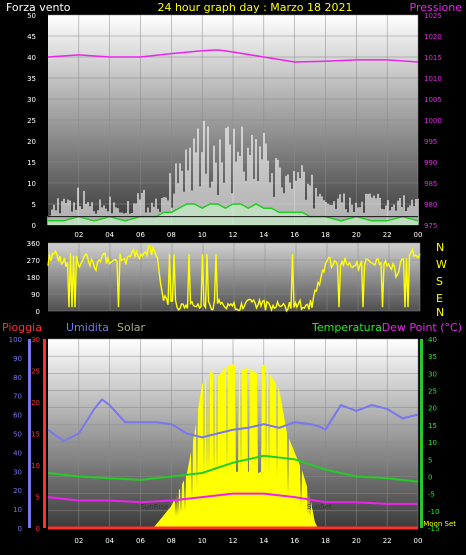 Image resolution: width=466 pixels, height=555 pixels. Describe the element at coordinates (31, 100) in the screenshot. I see `wind-y-tick-label: 30` at that location.